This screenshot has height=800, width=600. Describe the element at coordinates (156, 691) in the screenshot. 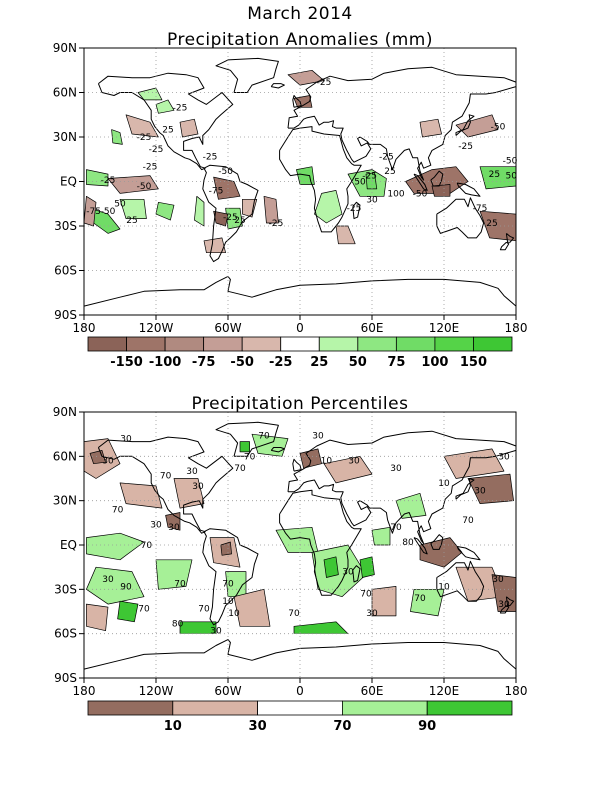

I see `pct-x-tick-label: 120W` at that location.